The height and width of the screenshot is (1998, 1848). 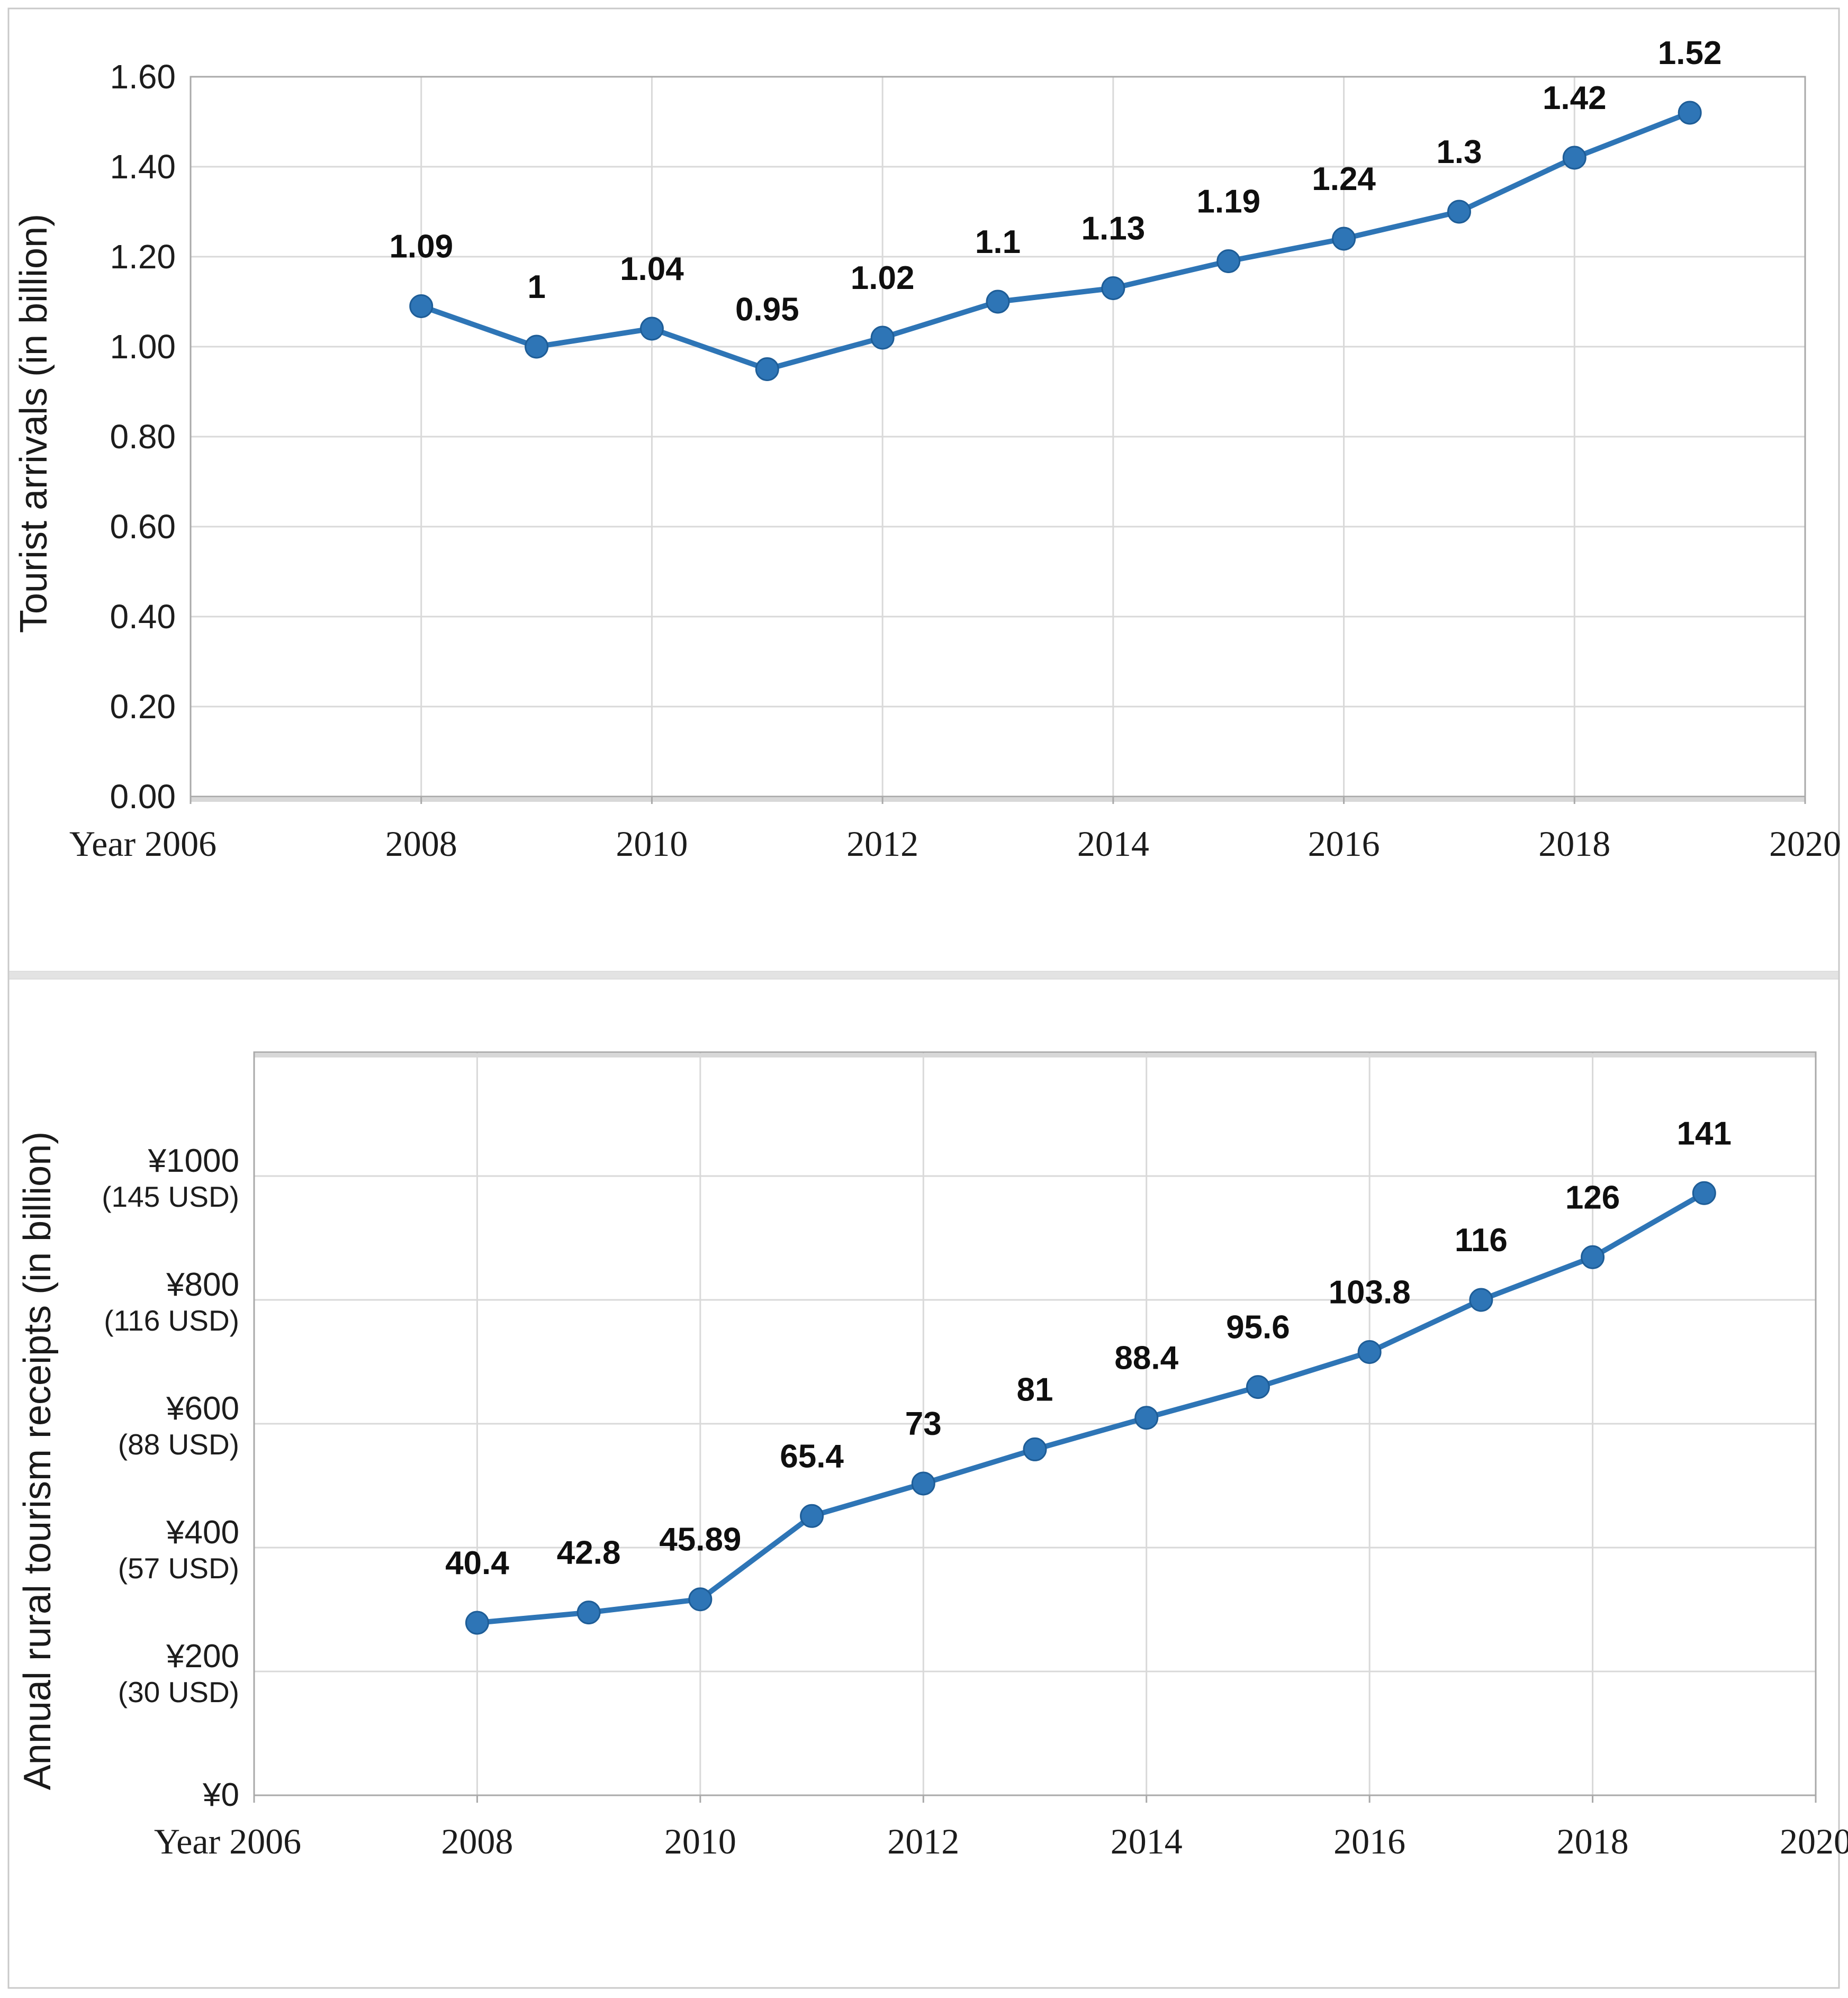 I want to click on y-tick-label: 0.60, so click(x=143, y=527).